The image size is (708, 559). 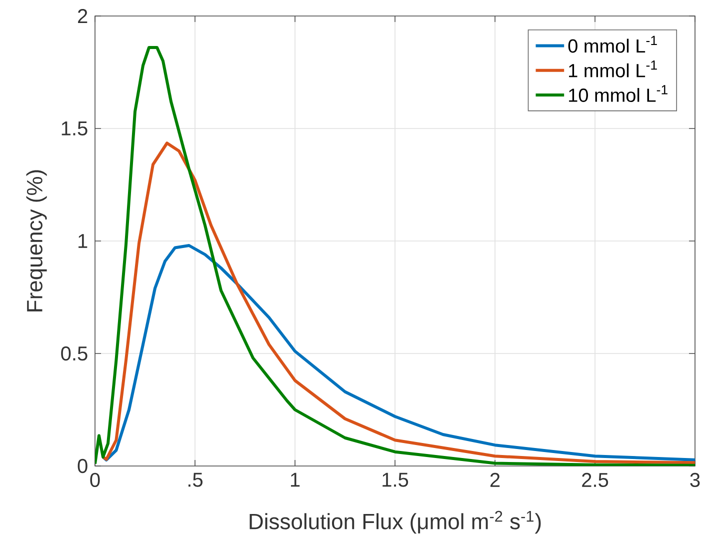 I want to click on x-tick-label: 2.5, so click(x=595, y=480).